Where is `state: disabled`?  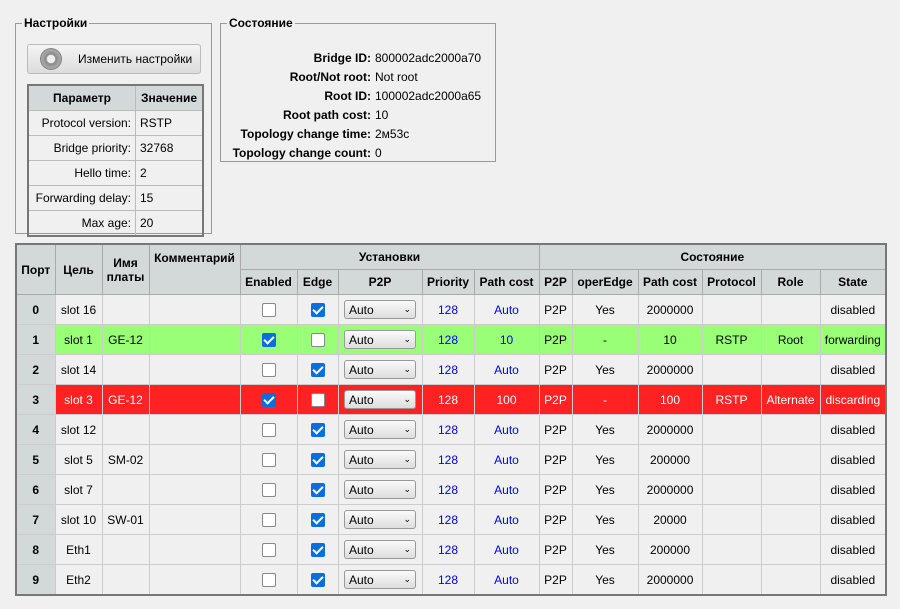
state: disabled is located at coordinates (853, 519).